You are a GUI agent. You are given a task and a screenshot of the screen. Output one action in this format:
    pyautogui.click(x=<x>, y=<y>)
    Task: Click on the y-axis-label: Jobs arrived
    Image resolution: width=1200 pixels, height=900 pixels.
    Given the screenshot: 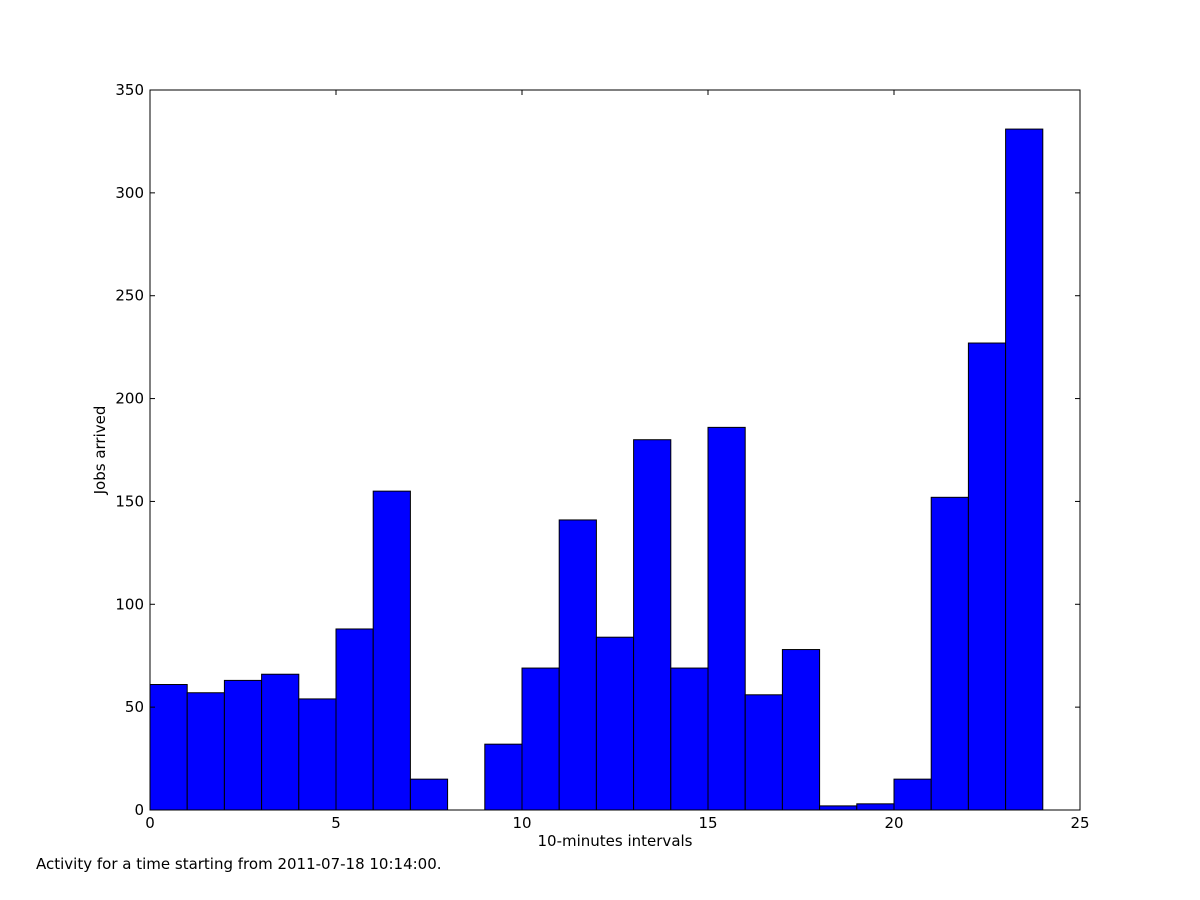 What is the action you would take?
    pyautogui.click(x=100, y=451)
    